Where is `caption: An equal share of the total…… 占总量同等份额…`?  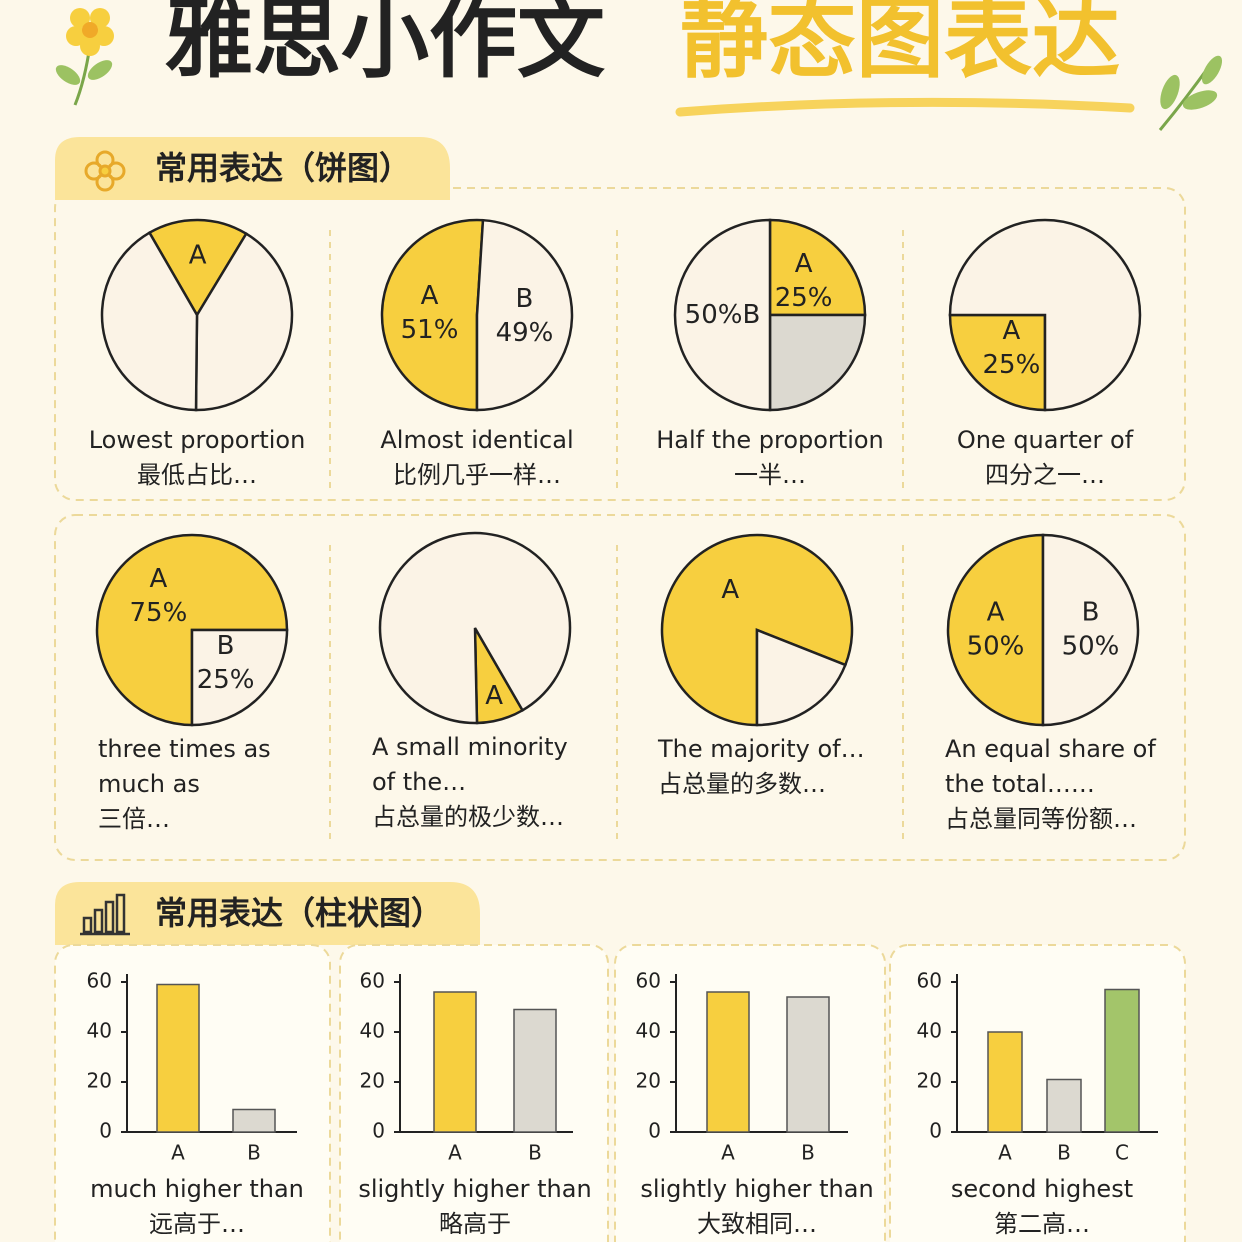
caption: An equal share of the total…… 占总量同等份额… is located at coordinates (1057, 784).